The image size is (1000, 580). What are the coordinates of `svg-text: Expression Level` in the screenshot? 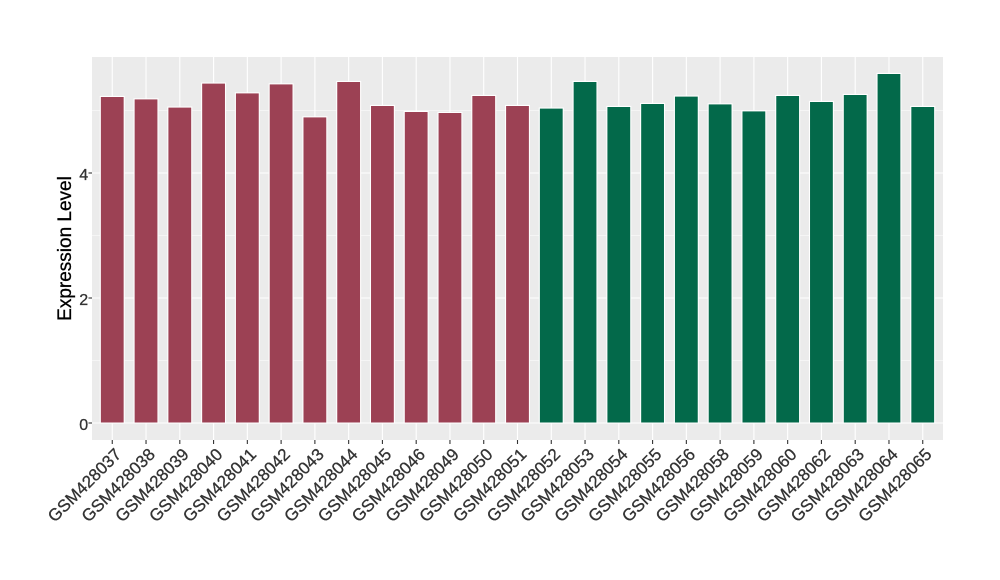 It's located at (65, 248).